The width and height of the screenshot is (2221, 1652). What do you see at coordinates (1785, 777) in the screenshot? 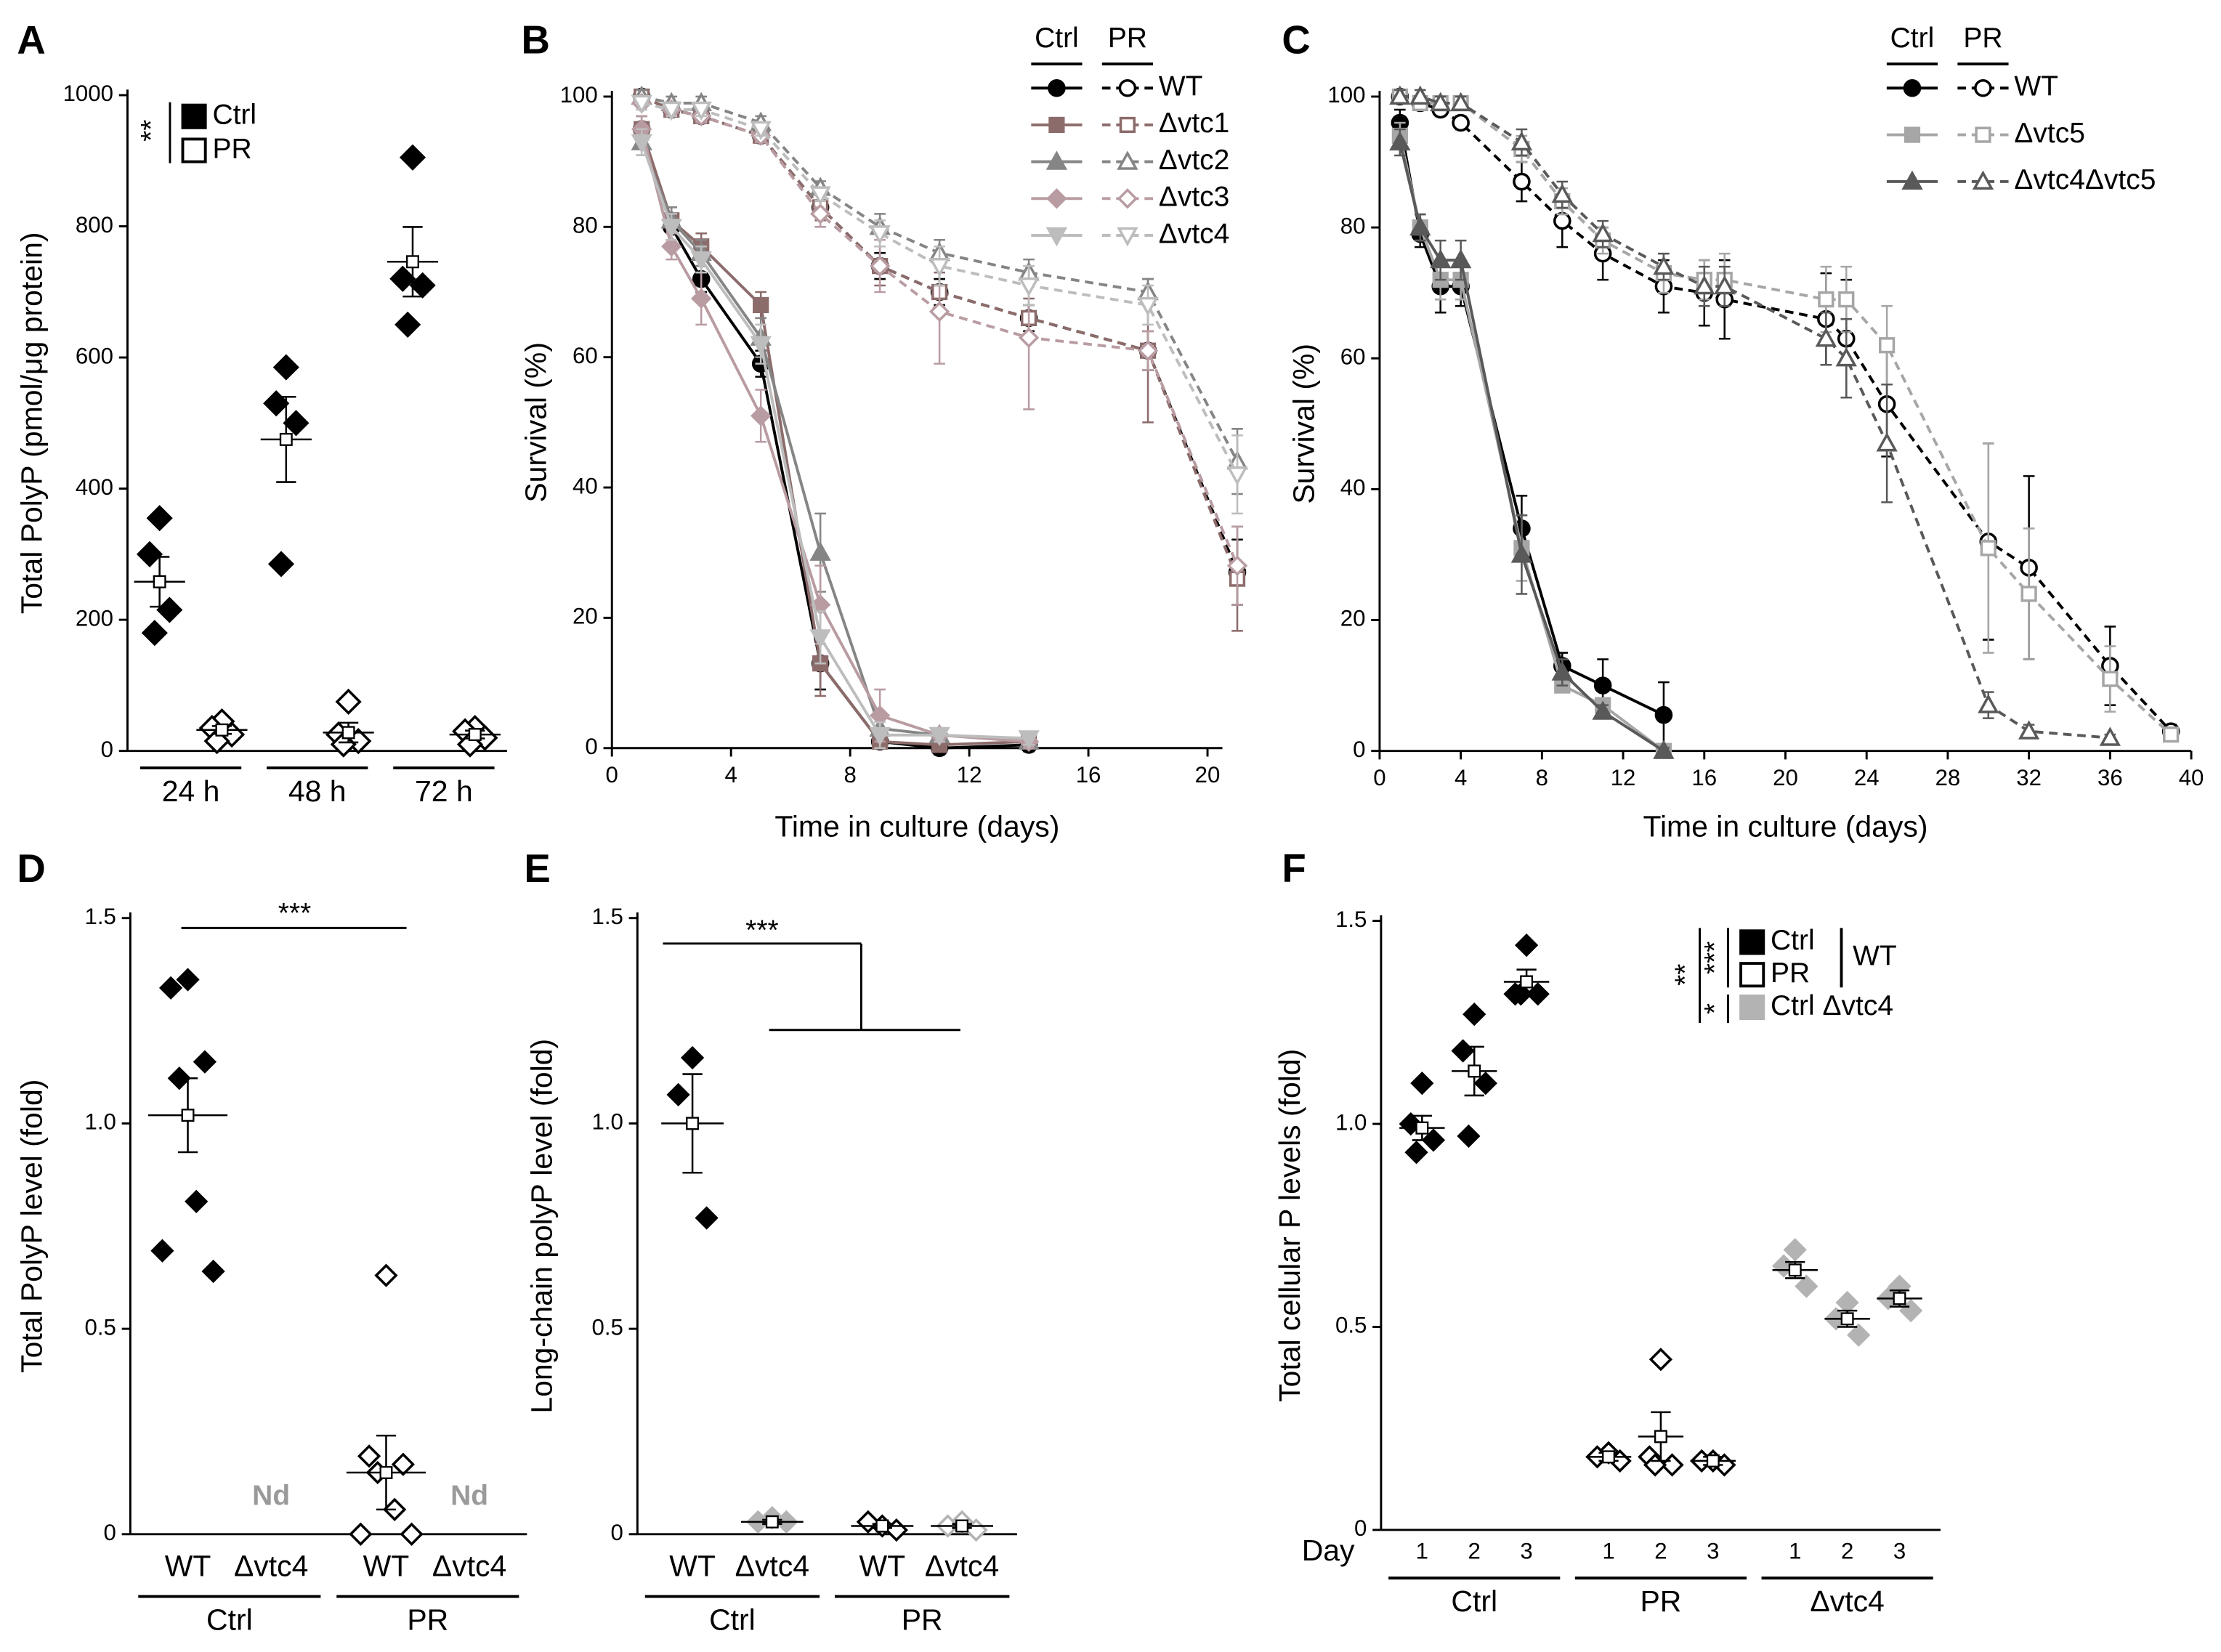
I see `x-tick-label: 20` at bounding box center [1785, 777].